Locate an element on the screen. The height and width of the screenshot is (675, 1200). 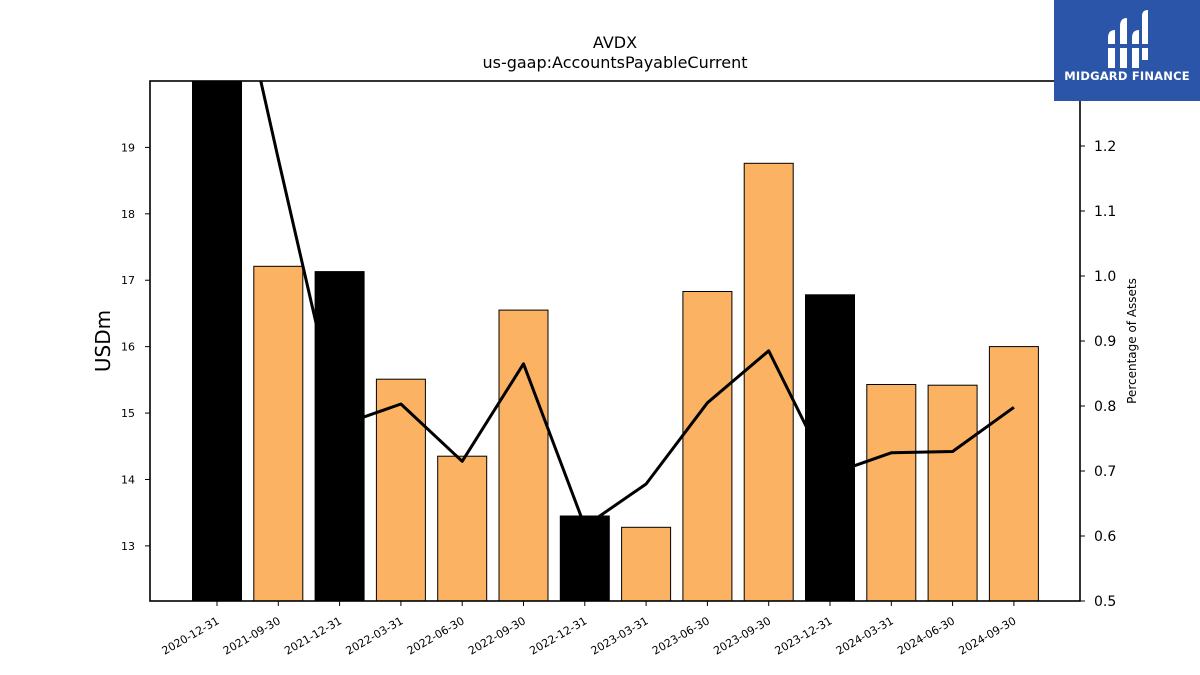
x-tick-label-2023-12-31: 2023-12-31 is located at coordinates (804, 635).